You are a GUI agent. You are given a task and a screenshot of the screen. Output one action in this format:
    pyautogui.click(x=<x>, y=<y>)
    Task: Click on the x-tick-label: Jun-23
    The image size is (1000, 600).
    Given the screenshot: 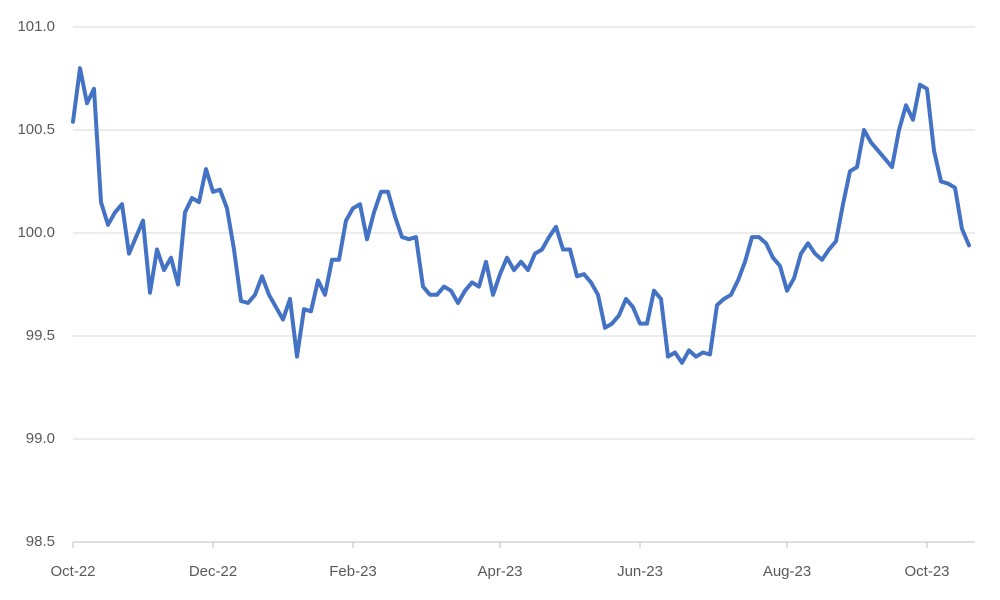 What is the action you would take?
    pyautogui.click(x=640, y=571)
    